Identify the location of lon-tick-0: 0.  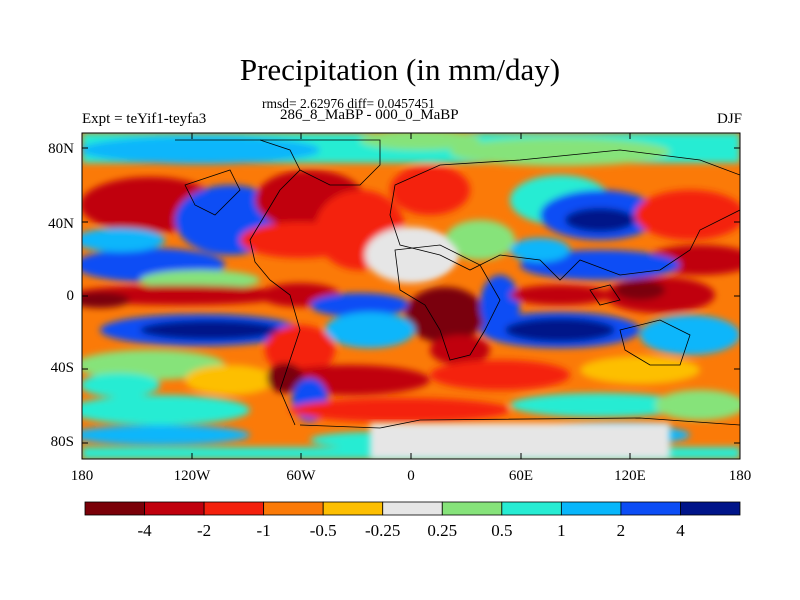
(411, 476).